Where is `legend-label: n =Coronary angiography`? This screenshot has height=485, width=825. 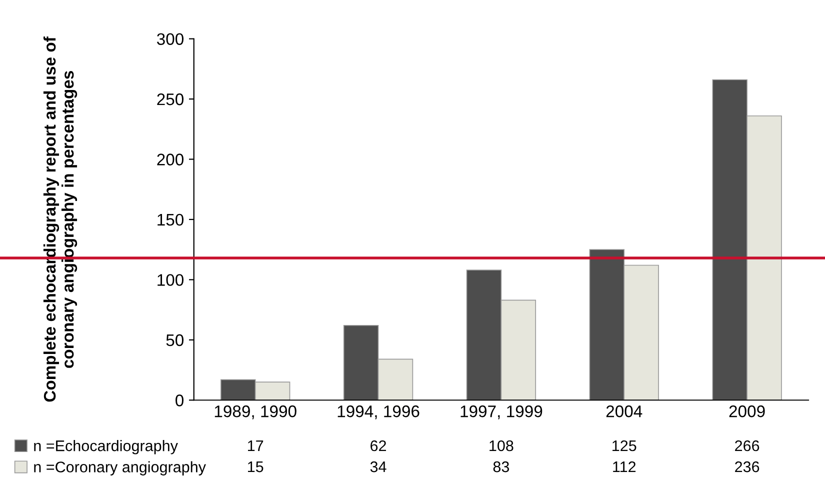 legend-label: n =Coronary angiography is located at coordinates (120, 468).